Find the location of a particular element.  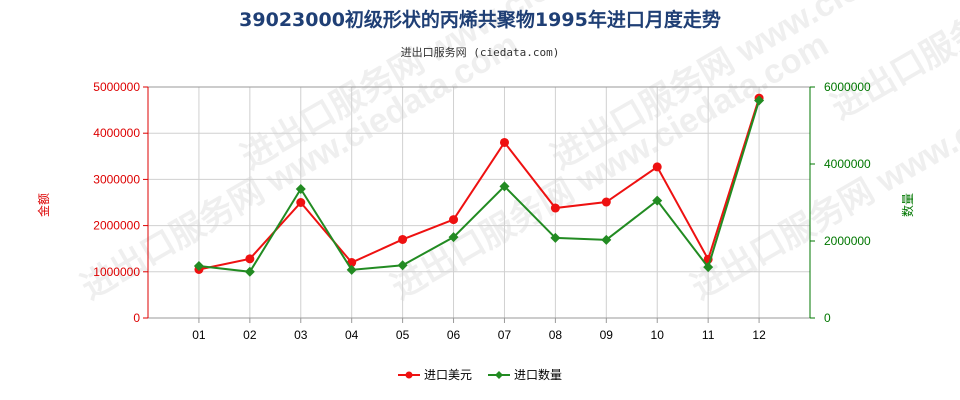

x-axis-tick-label: 04 is located at coordinates (352, 335).